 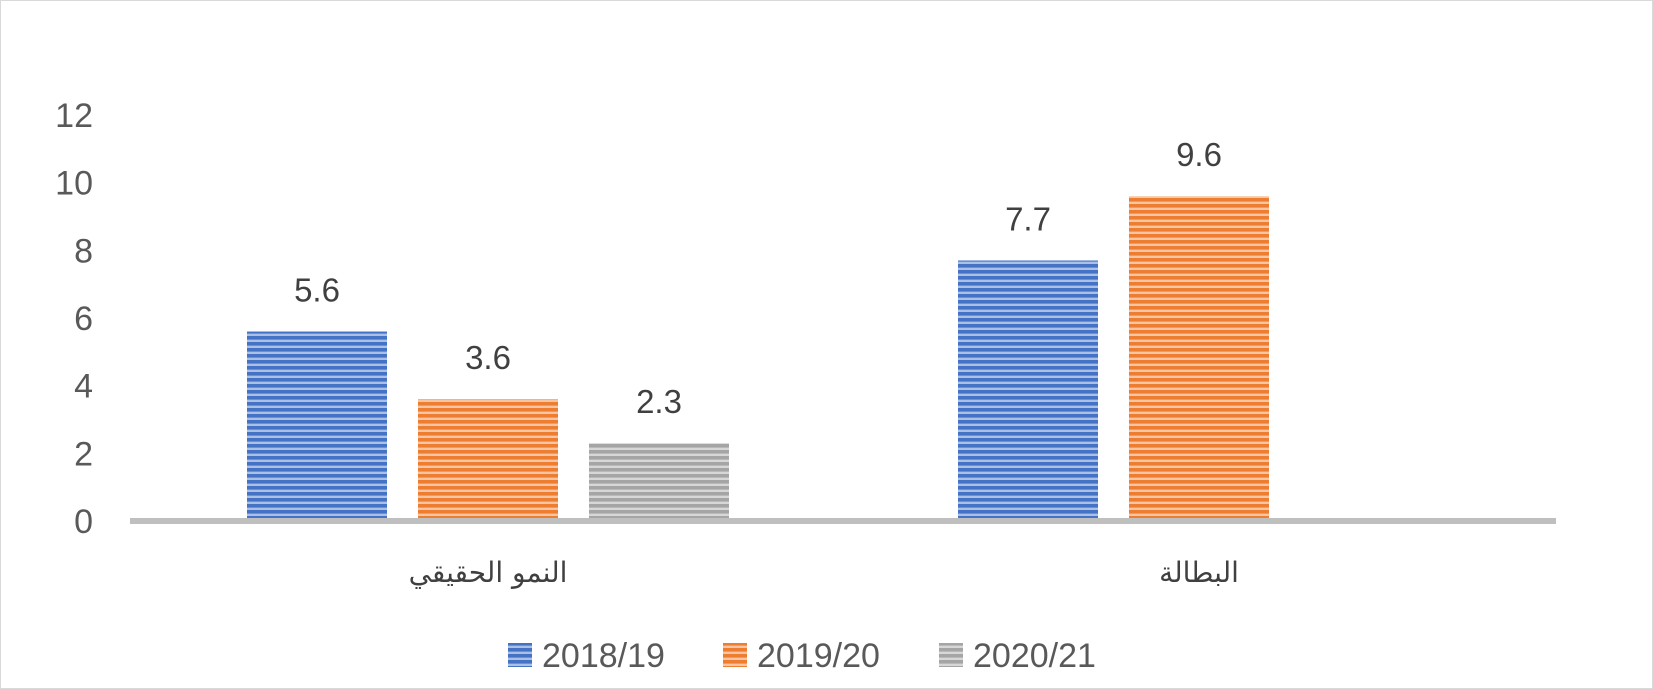 I want to click on y-tick-label: 8, so click(x=83, y=251).